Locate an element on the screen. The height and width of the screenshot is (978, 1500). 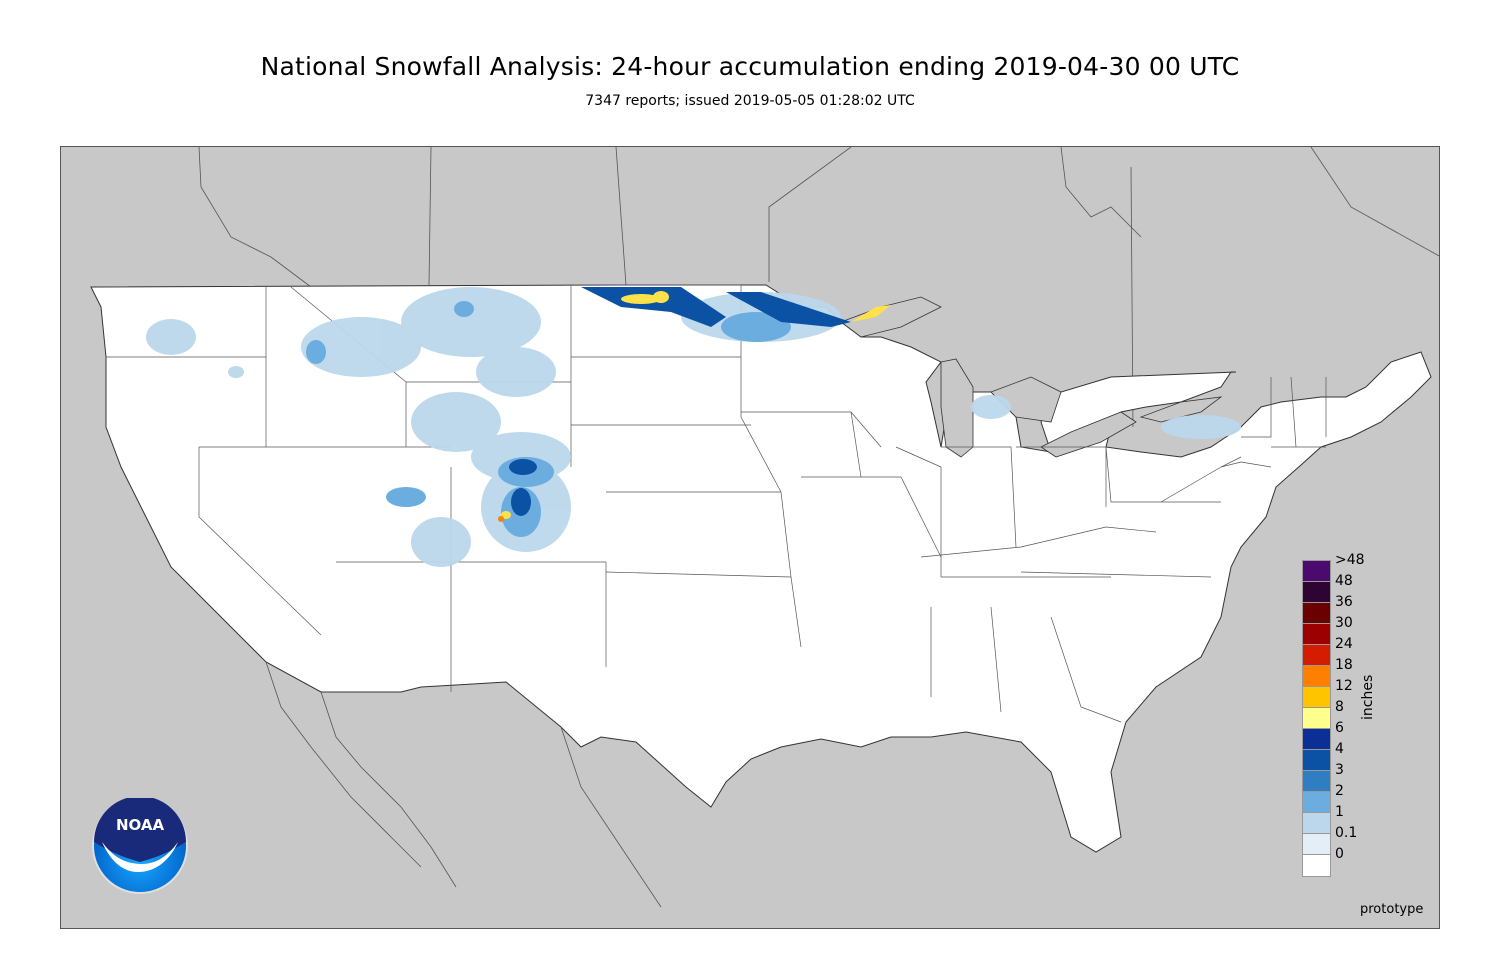
legend-label: 36 is located at coordinates (1344, 602).